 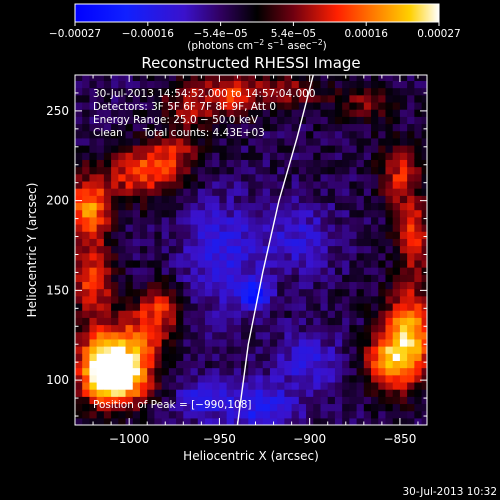 I want to click on annotation-peak-position: Position of Peak = [−990,108], so click(x=172, y=405).